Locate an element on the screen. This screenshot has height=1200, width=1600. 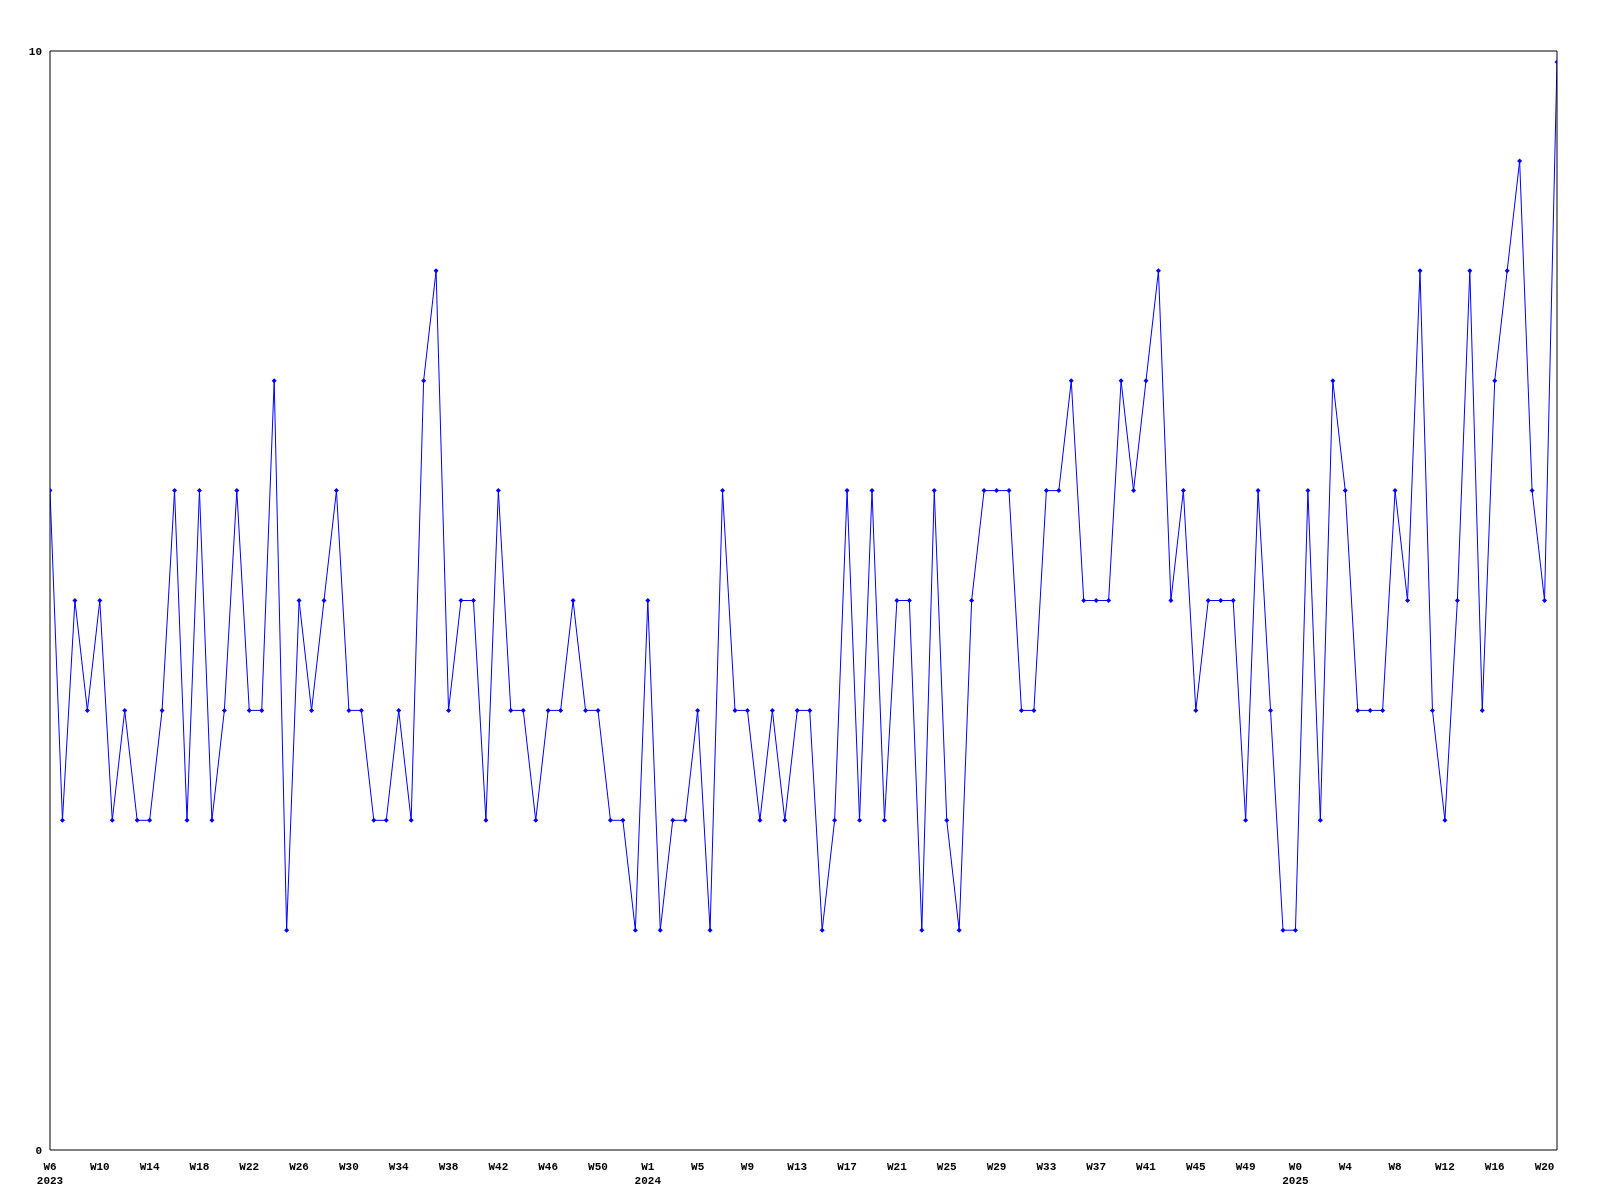
x-tick-label: W18 is located at coordinates (199, 1167).